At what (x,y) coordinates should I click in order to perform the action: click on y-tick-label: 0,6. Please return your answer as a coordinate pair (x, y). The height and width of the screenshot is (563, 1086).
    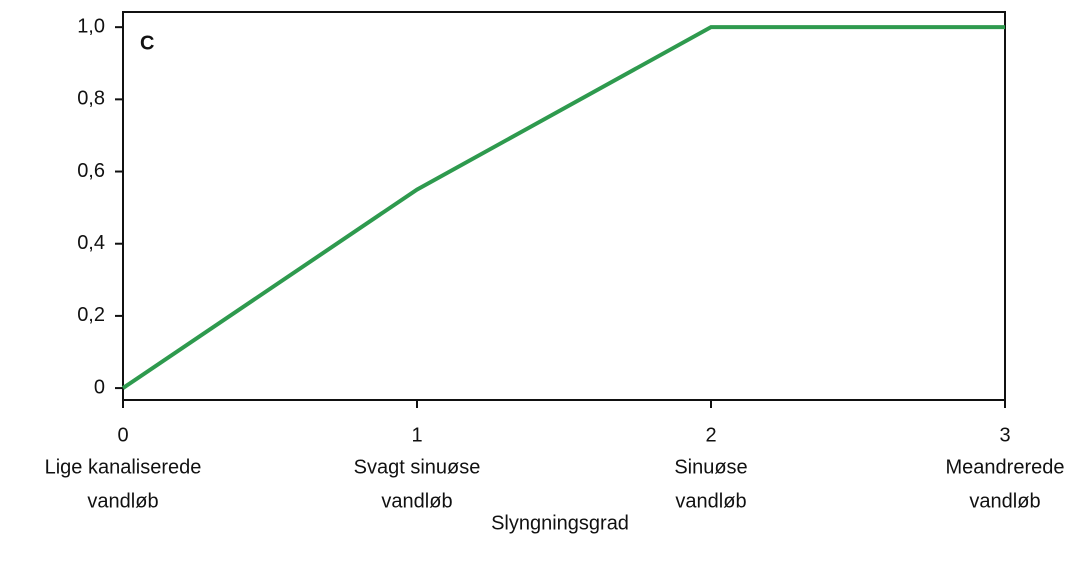
    Looking at the image, I should click on (91, 171).